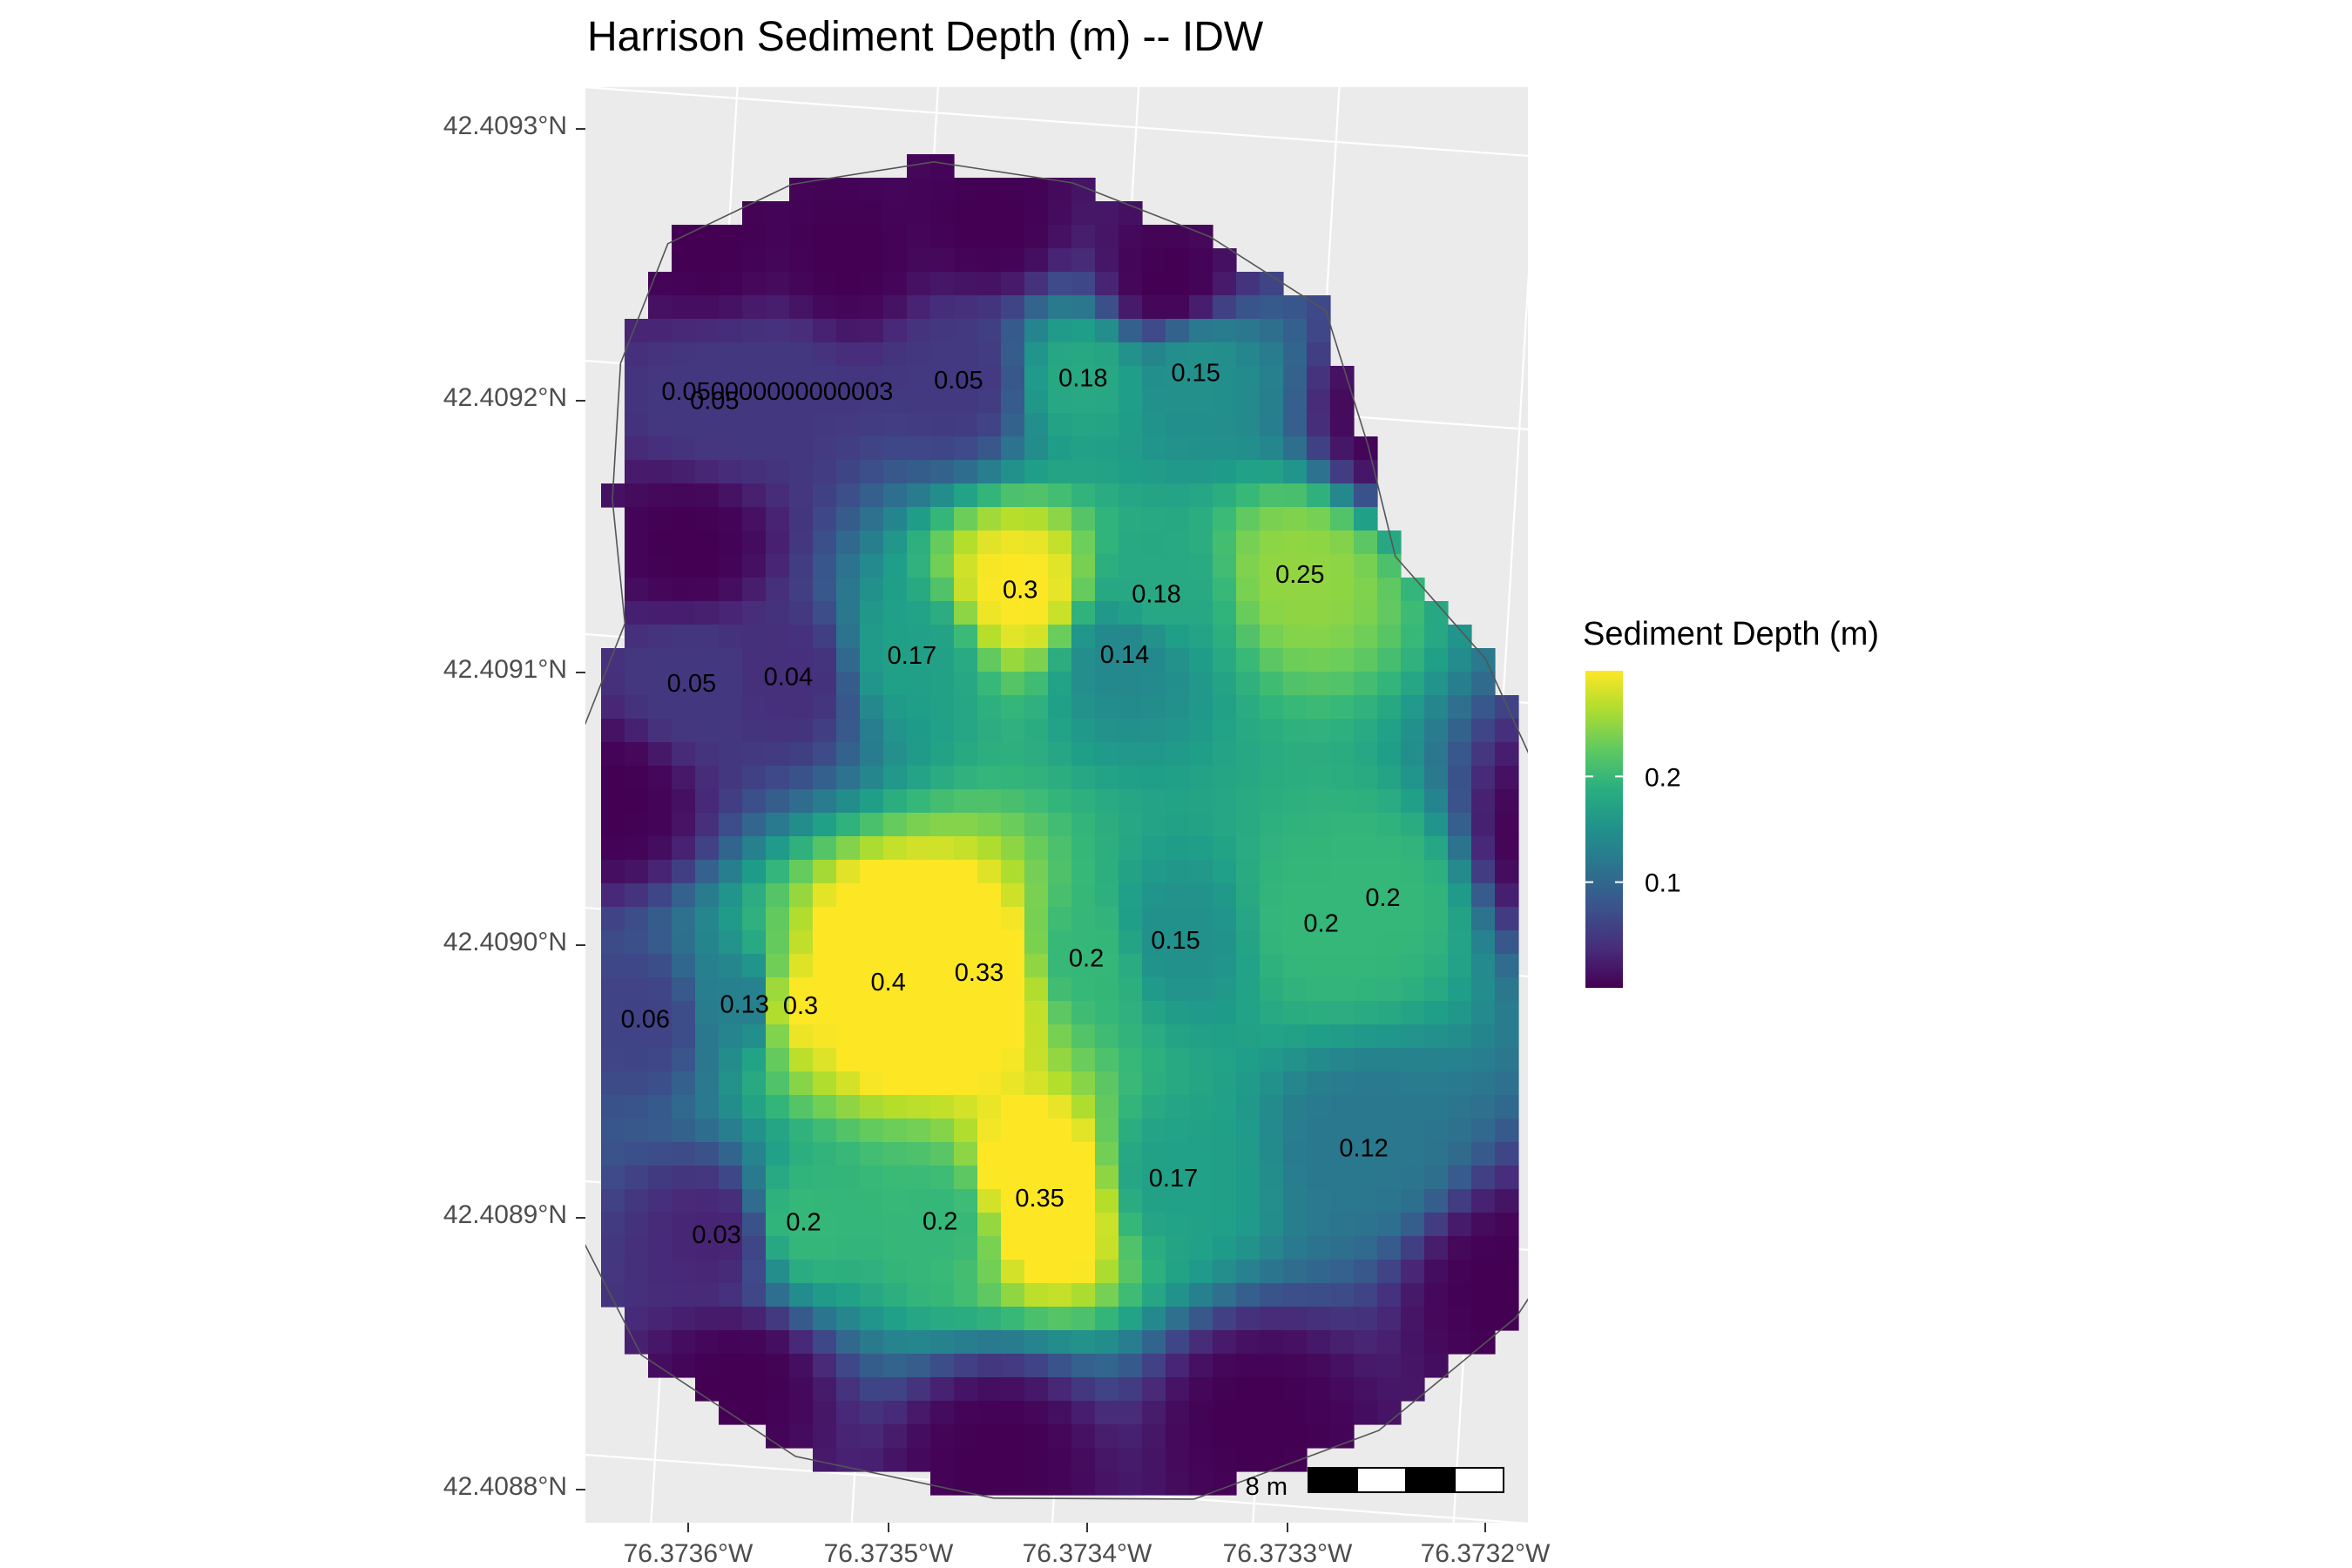 The height and width of the screenshot is (1568, 2352). I want to click on point-label: 0.12, so click(1363, 1149).